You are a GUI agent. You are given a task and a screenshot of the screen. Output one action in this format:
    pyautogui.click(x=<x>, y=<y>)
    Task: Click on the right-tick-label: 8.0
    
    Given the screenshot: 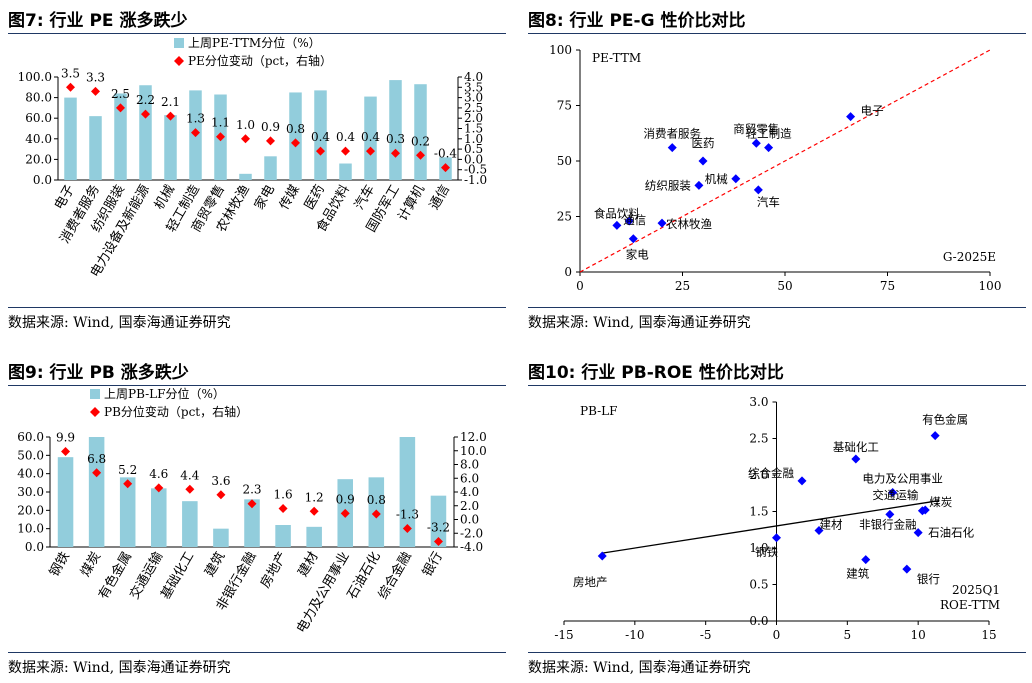 What is the action you would take?
    pyautogui.click(x=469, y=465)
    